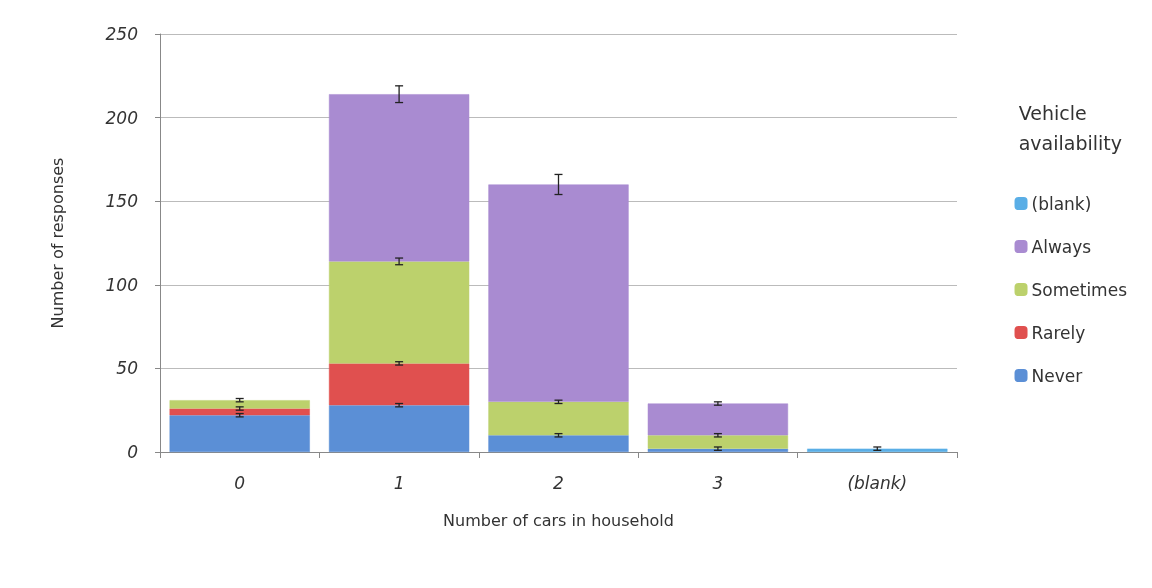  I want to click on legend-label: (blank), so click(1061, 203).